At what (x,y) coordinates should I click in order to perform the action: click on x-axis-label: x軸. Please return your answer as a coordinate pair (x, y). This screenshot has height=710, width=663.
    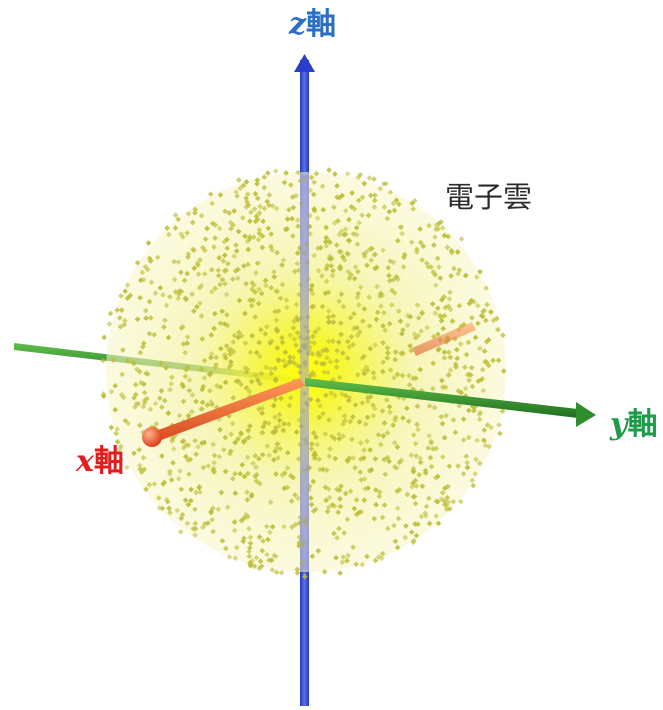
    Looking at the image, I should click on (100, 462).